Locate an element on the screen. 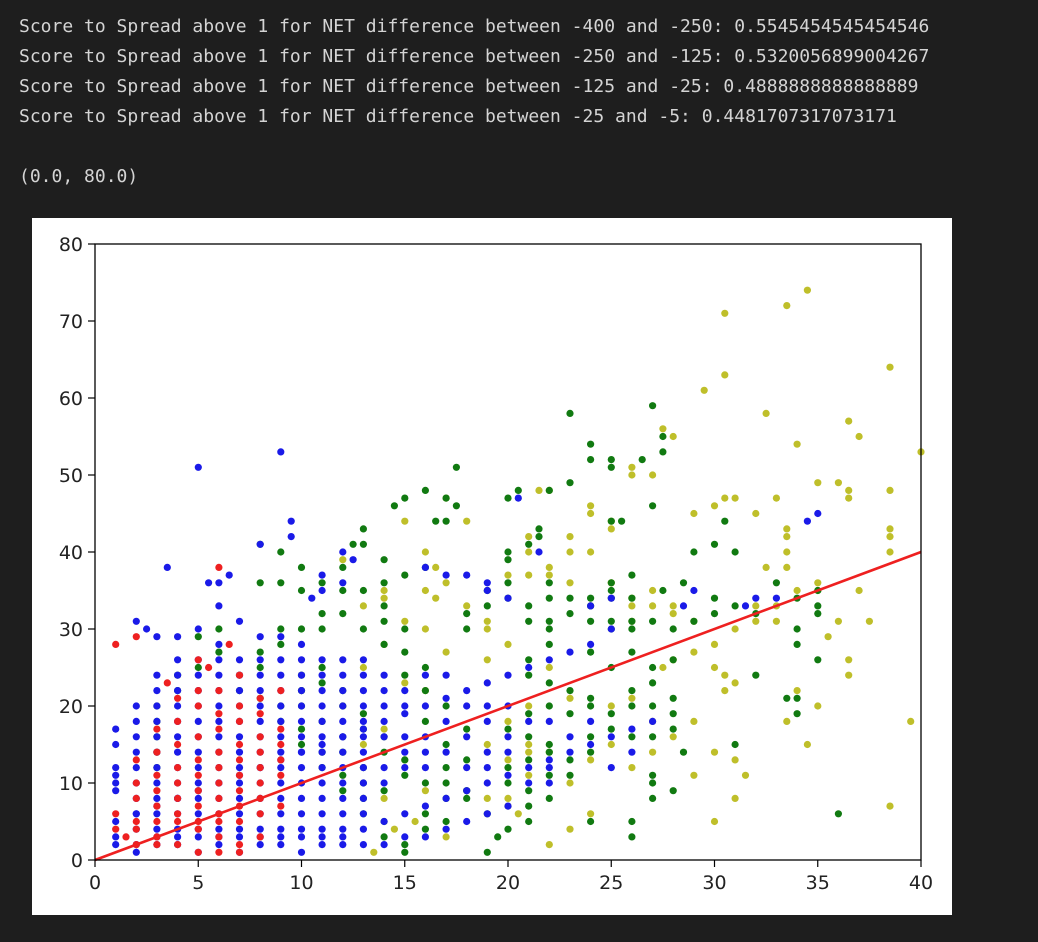 Image resolution: width=1038 pixels, height=942 pixels. y-tick-label: 50 is located at coordinates (71, 476).